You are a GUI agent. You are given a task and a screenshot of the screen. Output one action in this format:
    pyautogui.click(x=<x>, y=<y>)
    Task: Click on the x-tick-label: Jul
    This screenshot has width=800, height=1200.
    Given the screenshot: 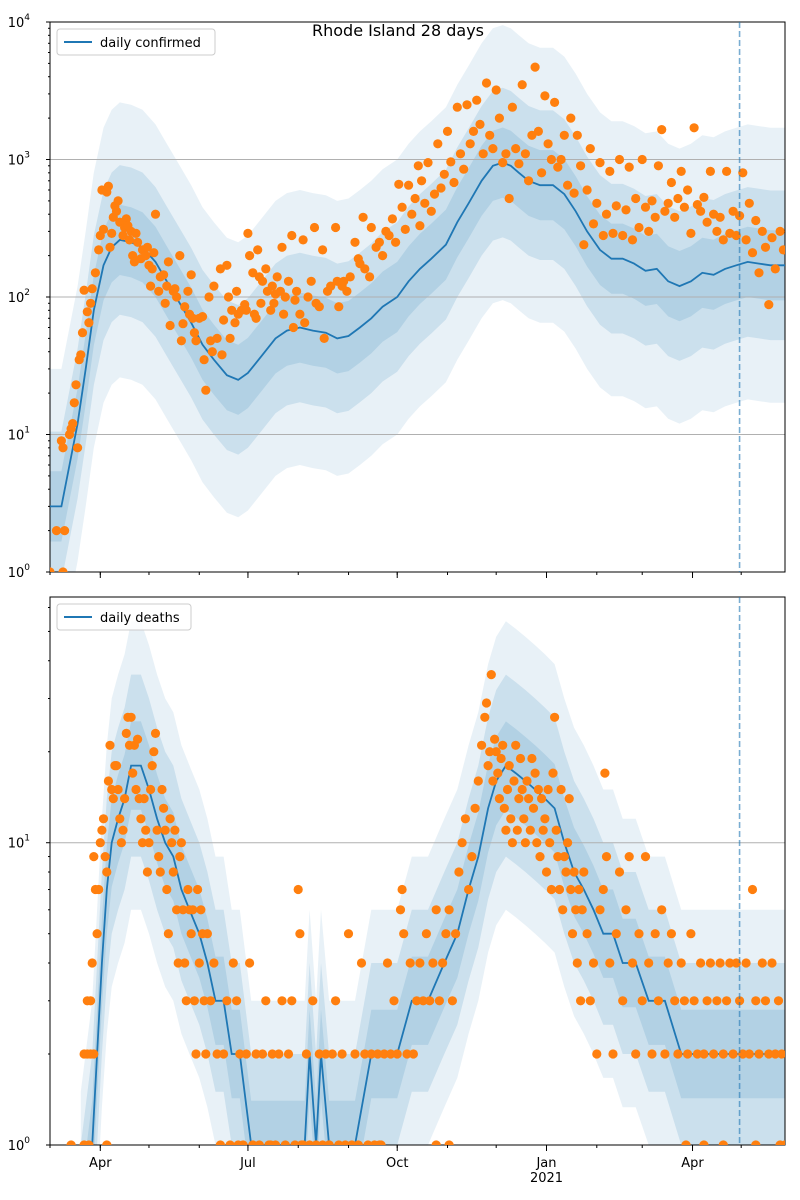 What is the action you would take?
    pyautogui.click(x=247, y=1163)
    